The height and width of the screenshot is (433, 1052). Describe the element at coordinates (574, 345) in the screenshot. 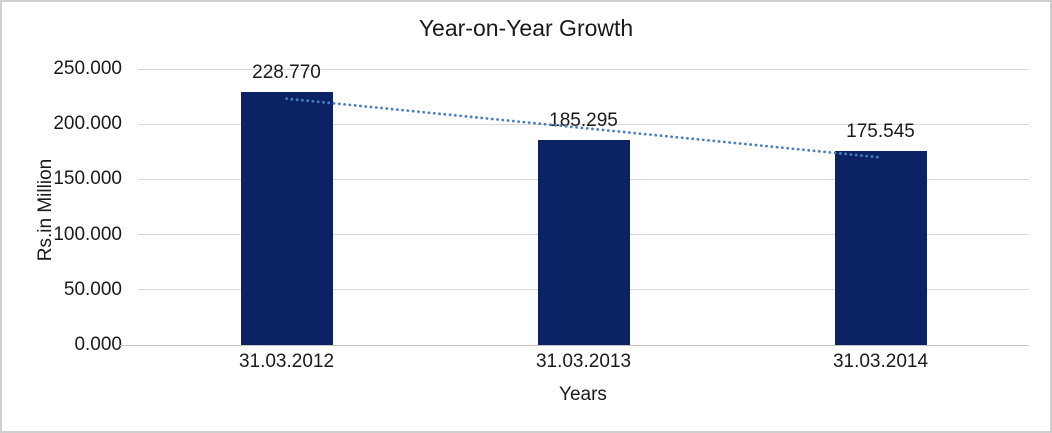

I see `x-axis-line` at that location.